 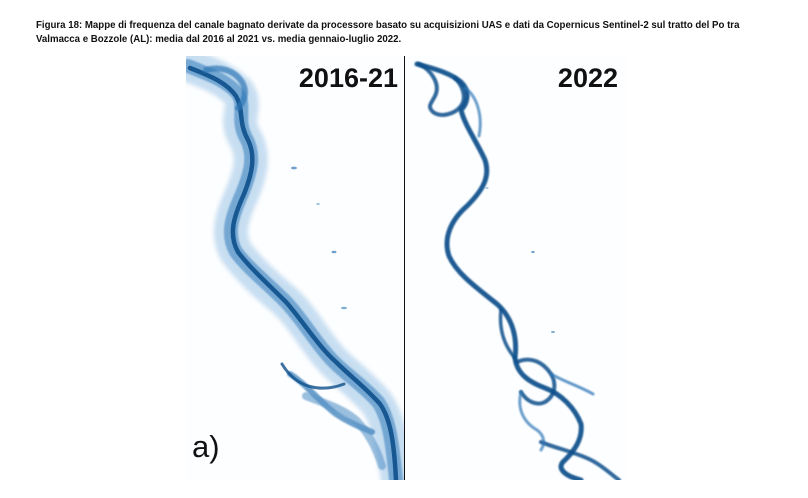 What do you see at coordinates (441, 89) in the screenshot?
I see `channel-upper-loop` at bounding box center [441, 89].